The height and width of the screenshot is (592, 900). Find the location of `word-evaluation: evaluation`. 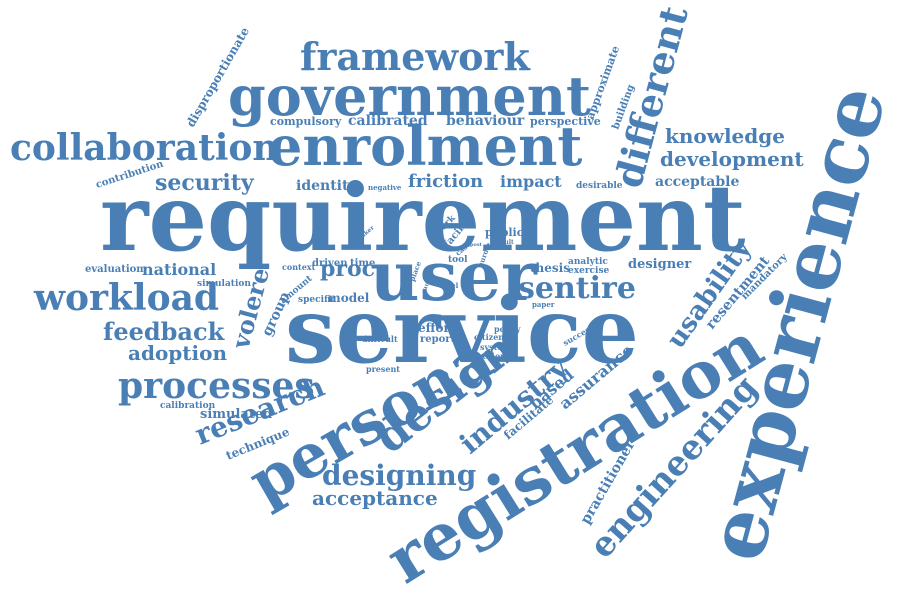

word-evaluation: evaluation is located at coordinates (114, 269).